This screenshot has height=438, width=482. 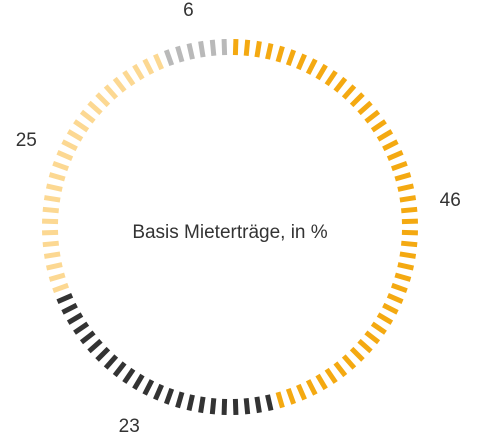 I want to click on center-label: Basis Mieterträge, in %, so click(x=229, y=232).